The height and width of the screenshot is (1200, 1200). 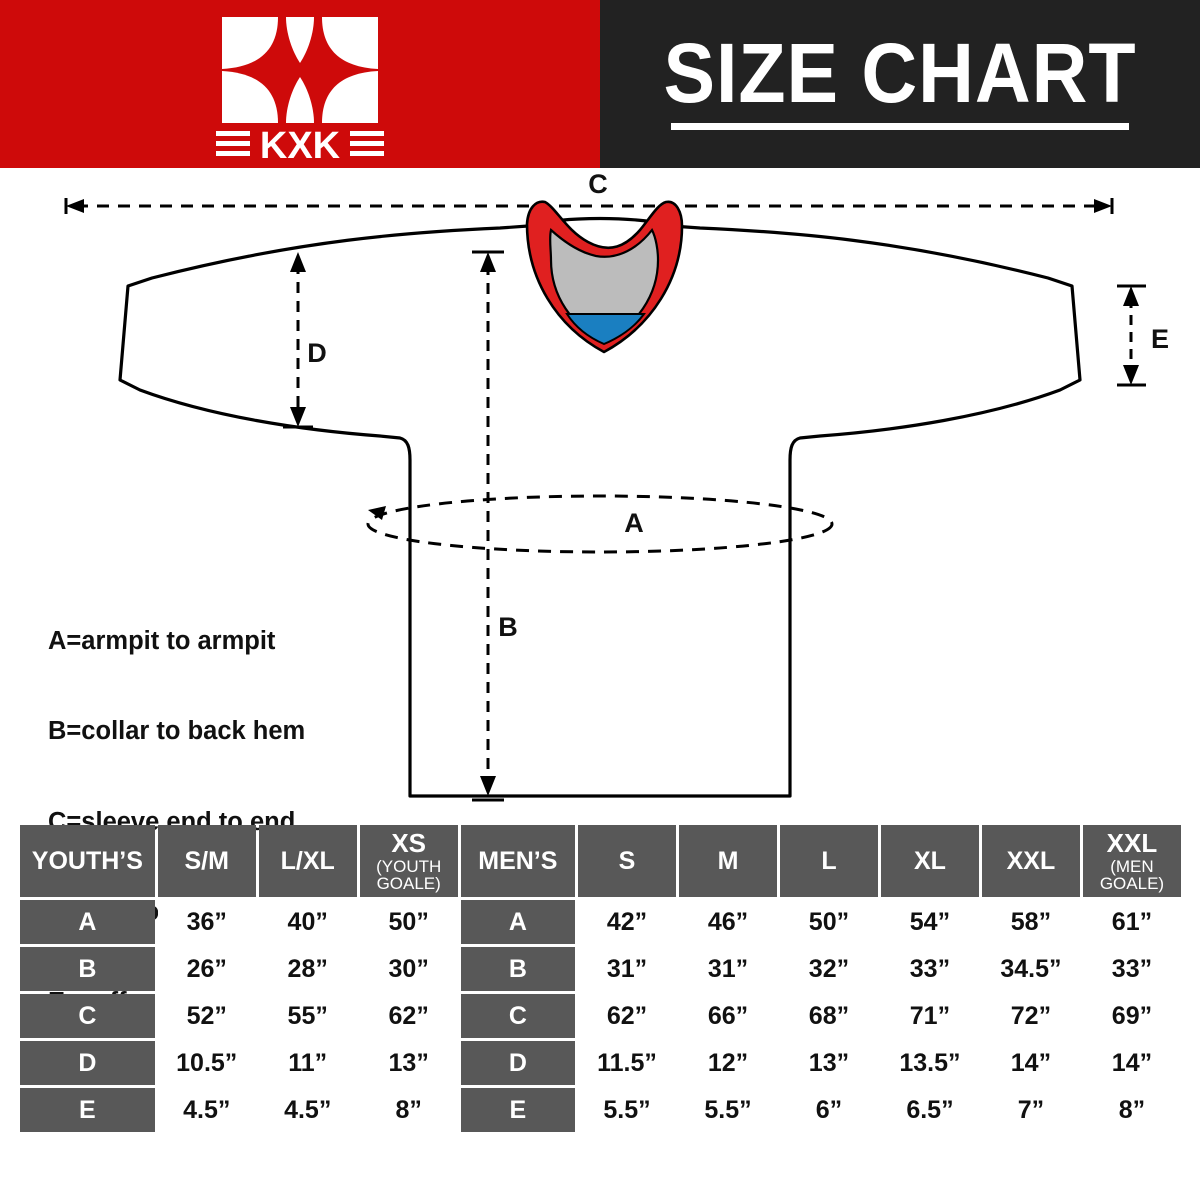 I want to click on size-sublabel: (MEN GOALE), so click(x=1132, y=874).